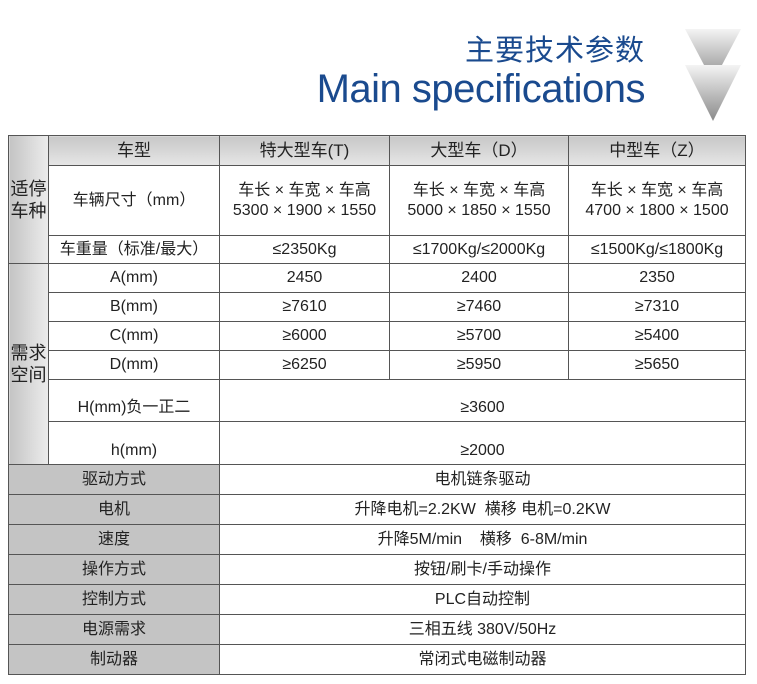  Describe the element at coordinates (482, 599) in the screenshot. I see `cell: PLC自动控制` at that location.